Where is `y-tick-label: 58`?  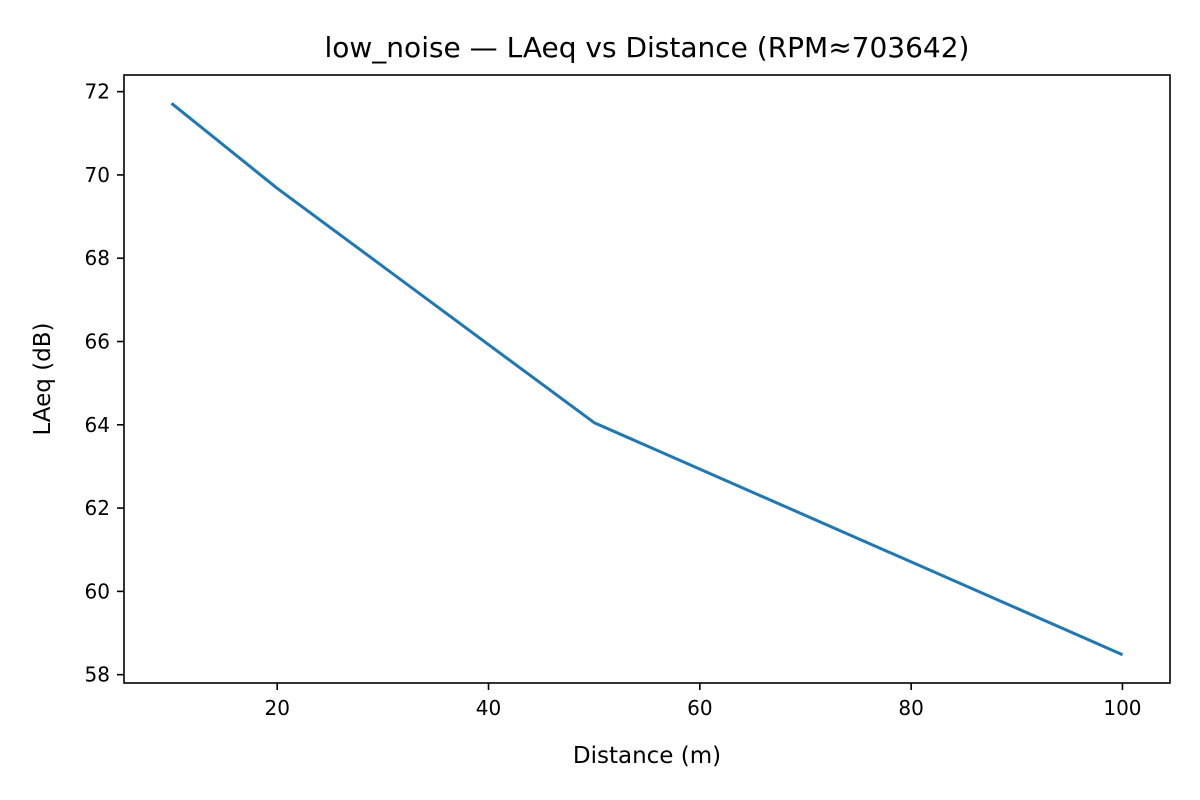
y-tick-label: 58 is located at coordinates (97, 675).